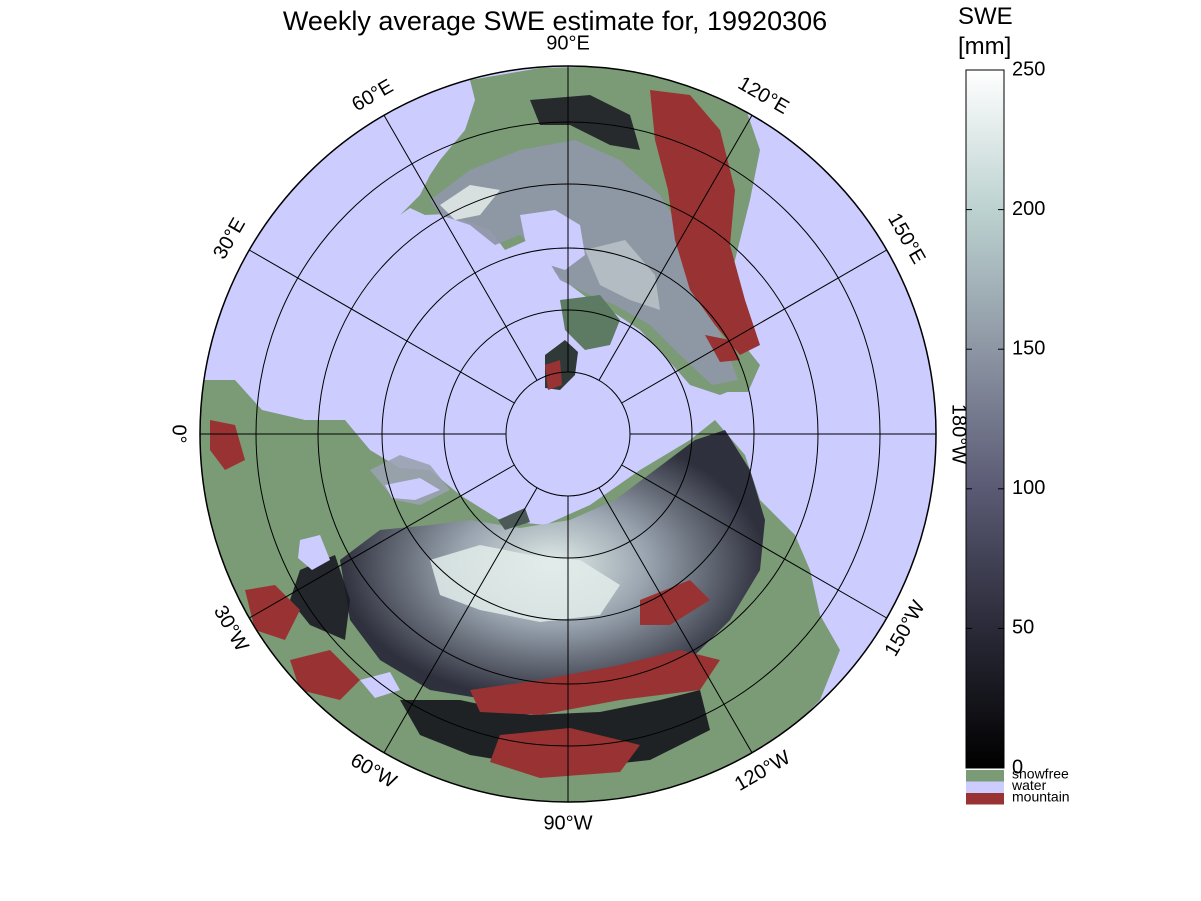 This screenshot has width=1201, height=901. I want to click on longitude-label: 180°W, so click(959, 434).